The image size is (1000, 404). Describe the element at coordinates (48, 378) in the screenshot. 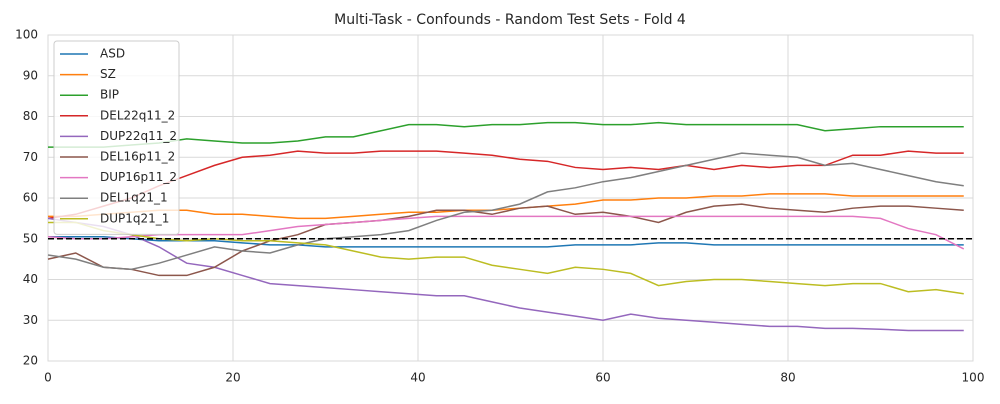

I see `x-tick-label: 0` at that location.